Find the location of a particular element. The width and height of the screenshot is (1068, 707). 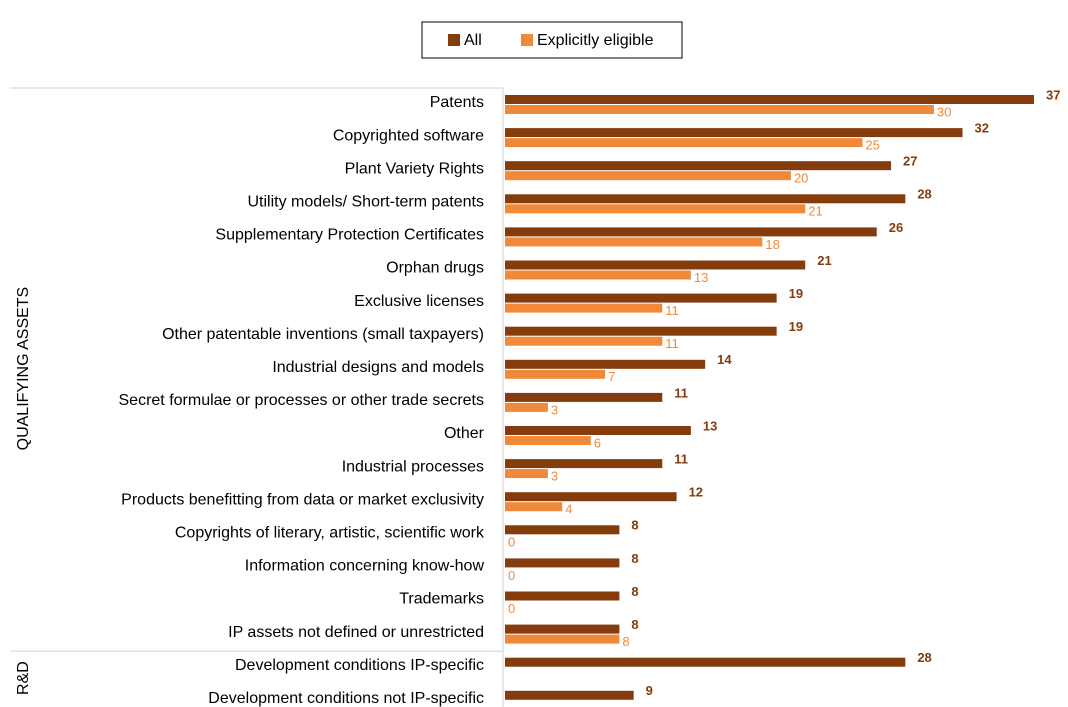

value-label: 37 is located at coordinates (1053, 94).